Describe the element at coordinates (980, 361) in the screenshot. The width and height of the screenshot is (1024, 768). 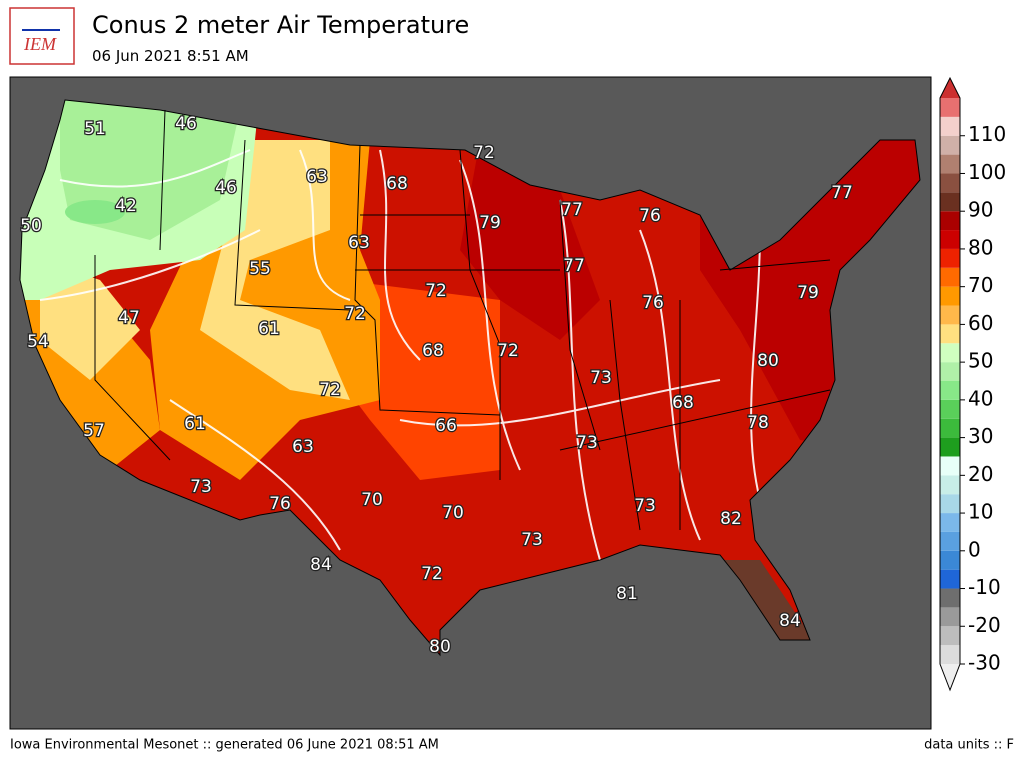
I see `colorbar-tick-label: 50` at that location.